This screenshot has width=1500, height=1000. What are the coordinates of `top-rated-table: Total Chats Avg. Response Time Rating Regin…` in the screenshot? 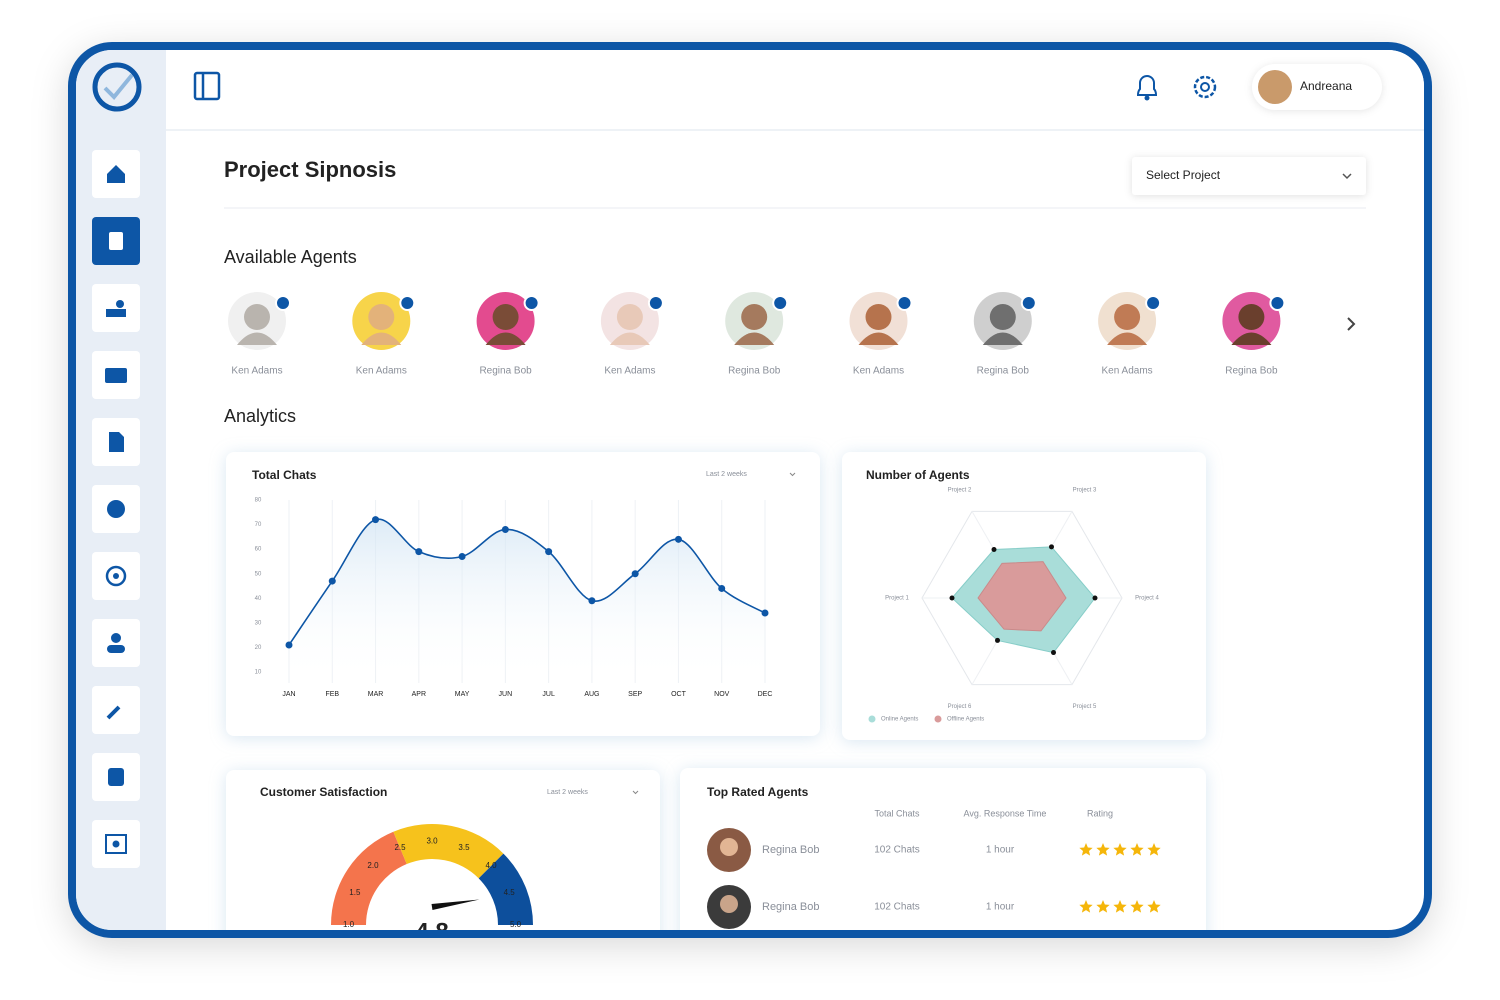 It's located at (934, 868).